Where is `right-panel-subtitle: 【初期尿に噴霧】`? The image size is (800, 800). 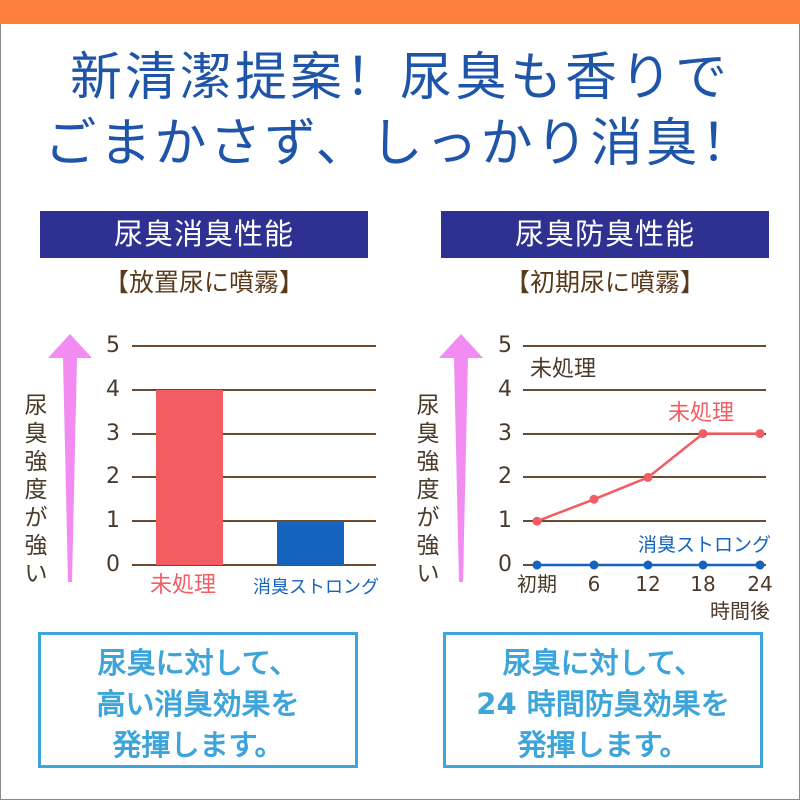 right-panel-subtitle: 【初期尿に噴霧】 is located at coordinates (604, 282).